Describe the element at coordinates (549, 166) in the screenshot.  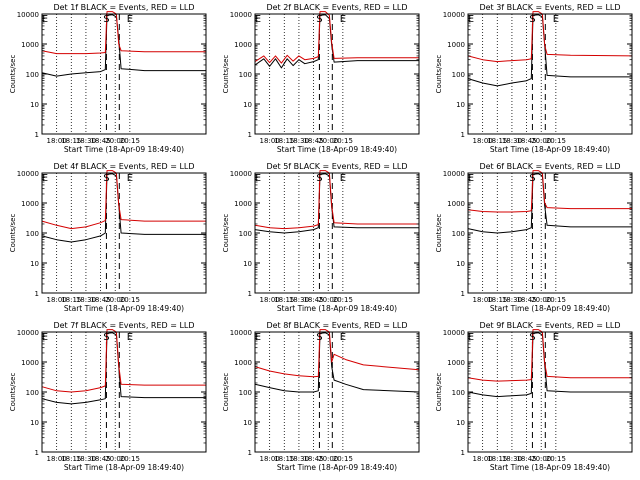
I see `panel-title: Det 6f BLACK = Events, RED = LLD` at that location.